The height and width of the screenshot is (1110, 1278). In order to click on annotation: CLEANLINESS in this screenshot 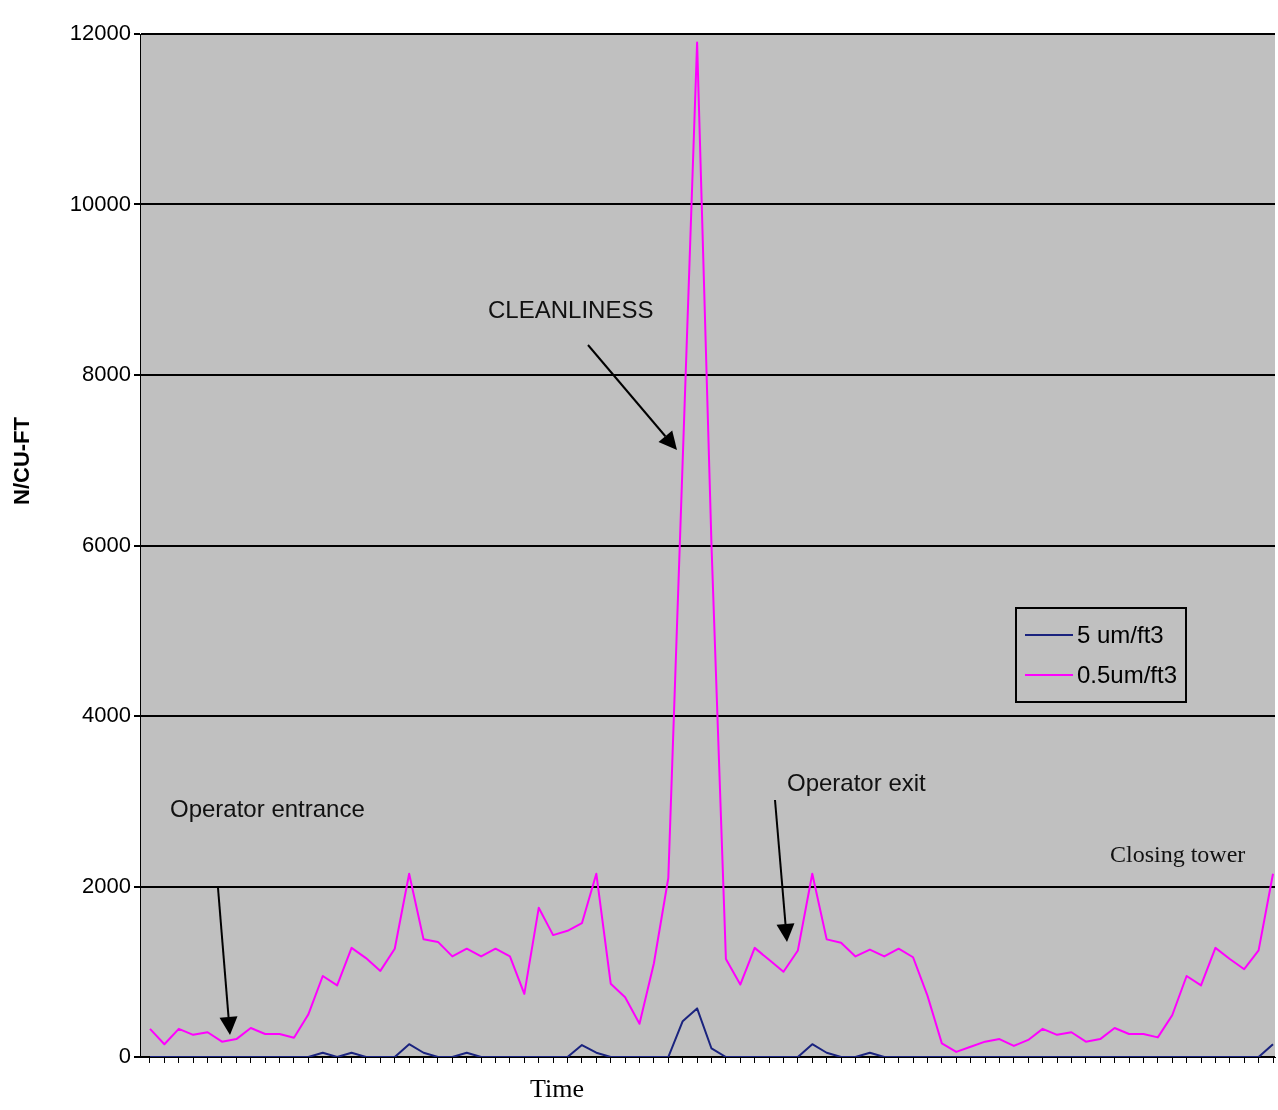, I will do `click(571, 310)`.